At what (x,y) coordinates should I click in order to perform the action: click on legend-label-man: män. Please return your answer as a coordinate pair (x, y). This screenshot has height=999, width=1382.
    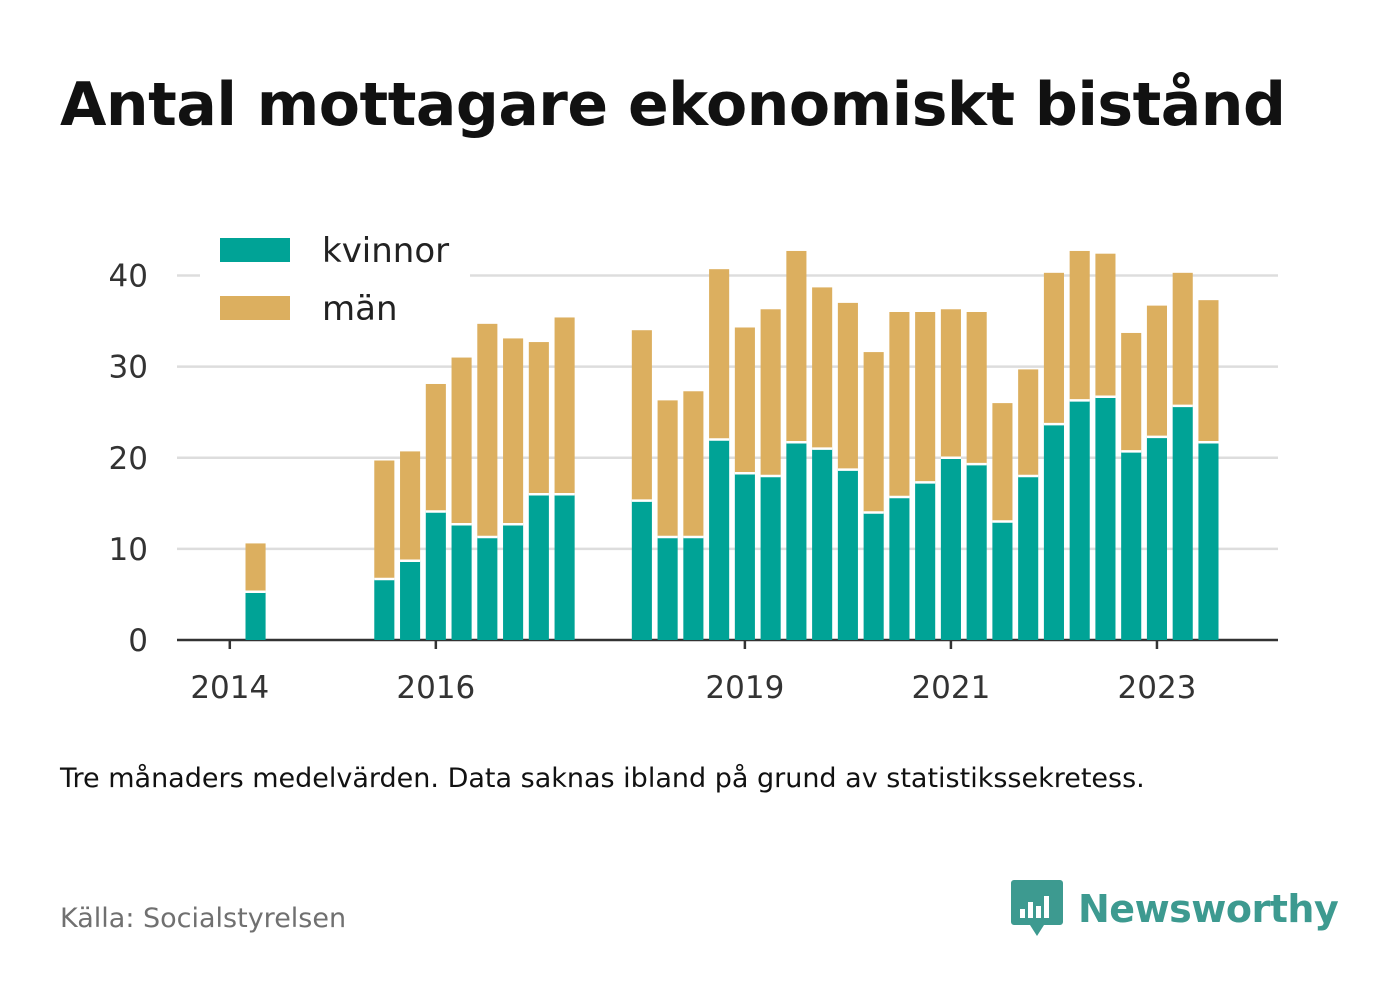
    Looking at the image, I should click on (360, 309).